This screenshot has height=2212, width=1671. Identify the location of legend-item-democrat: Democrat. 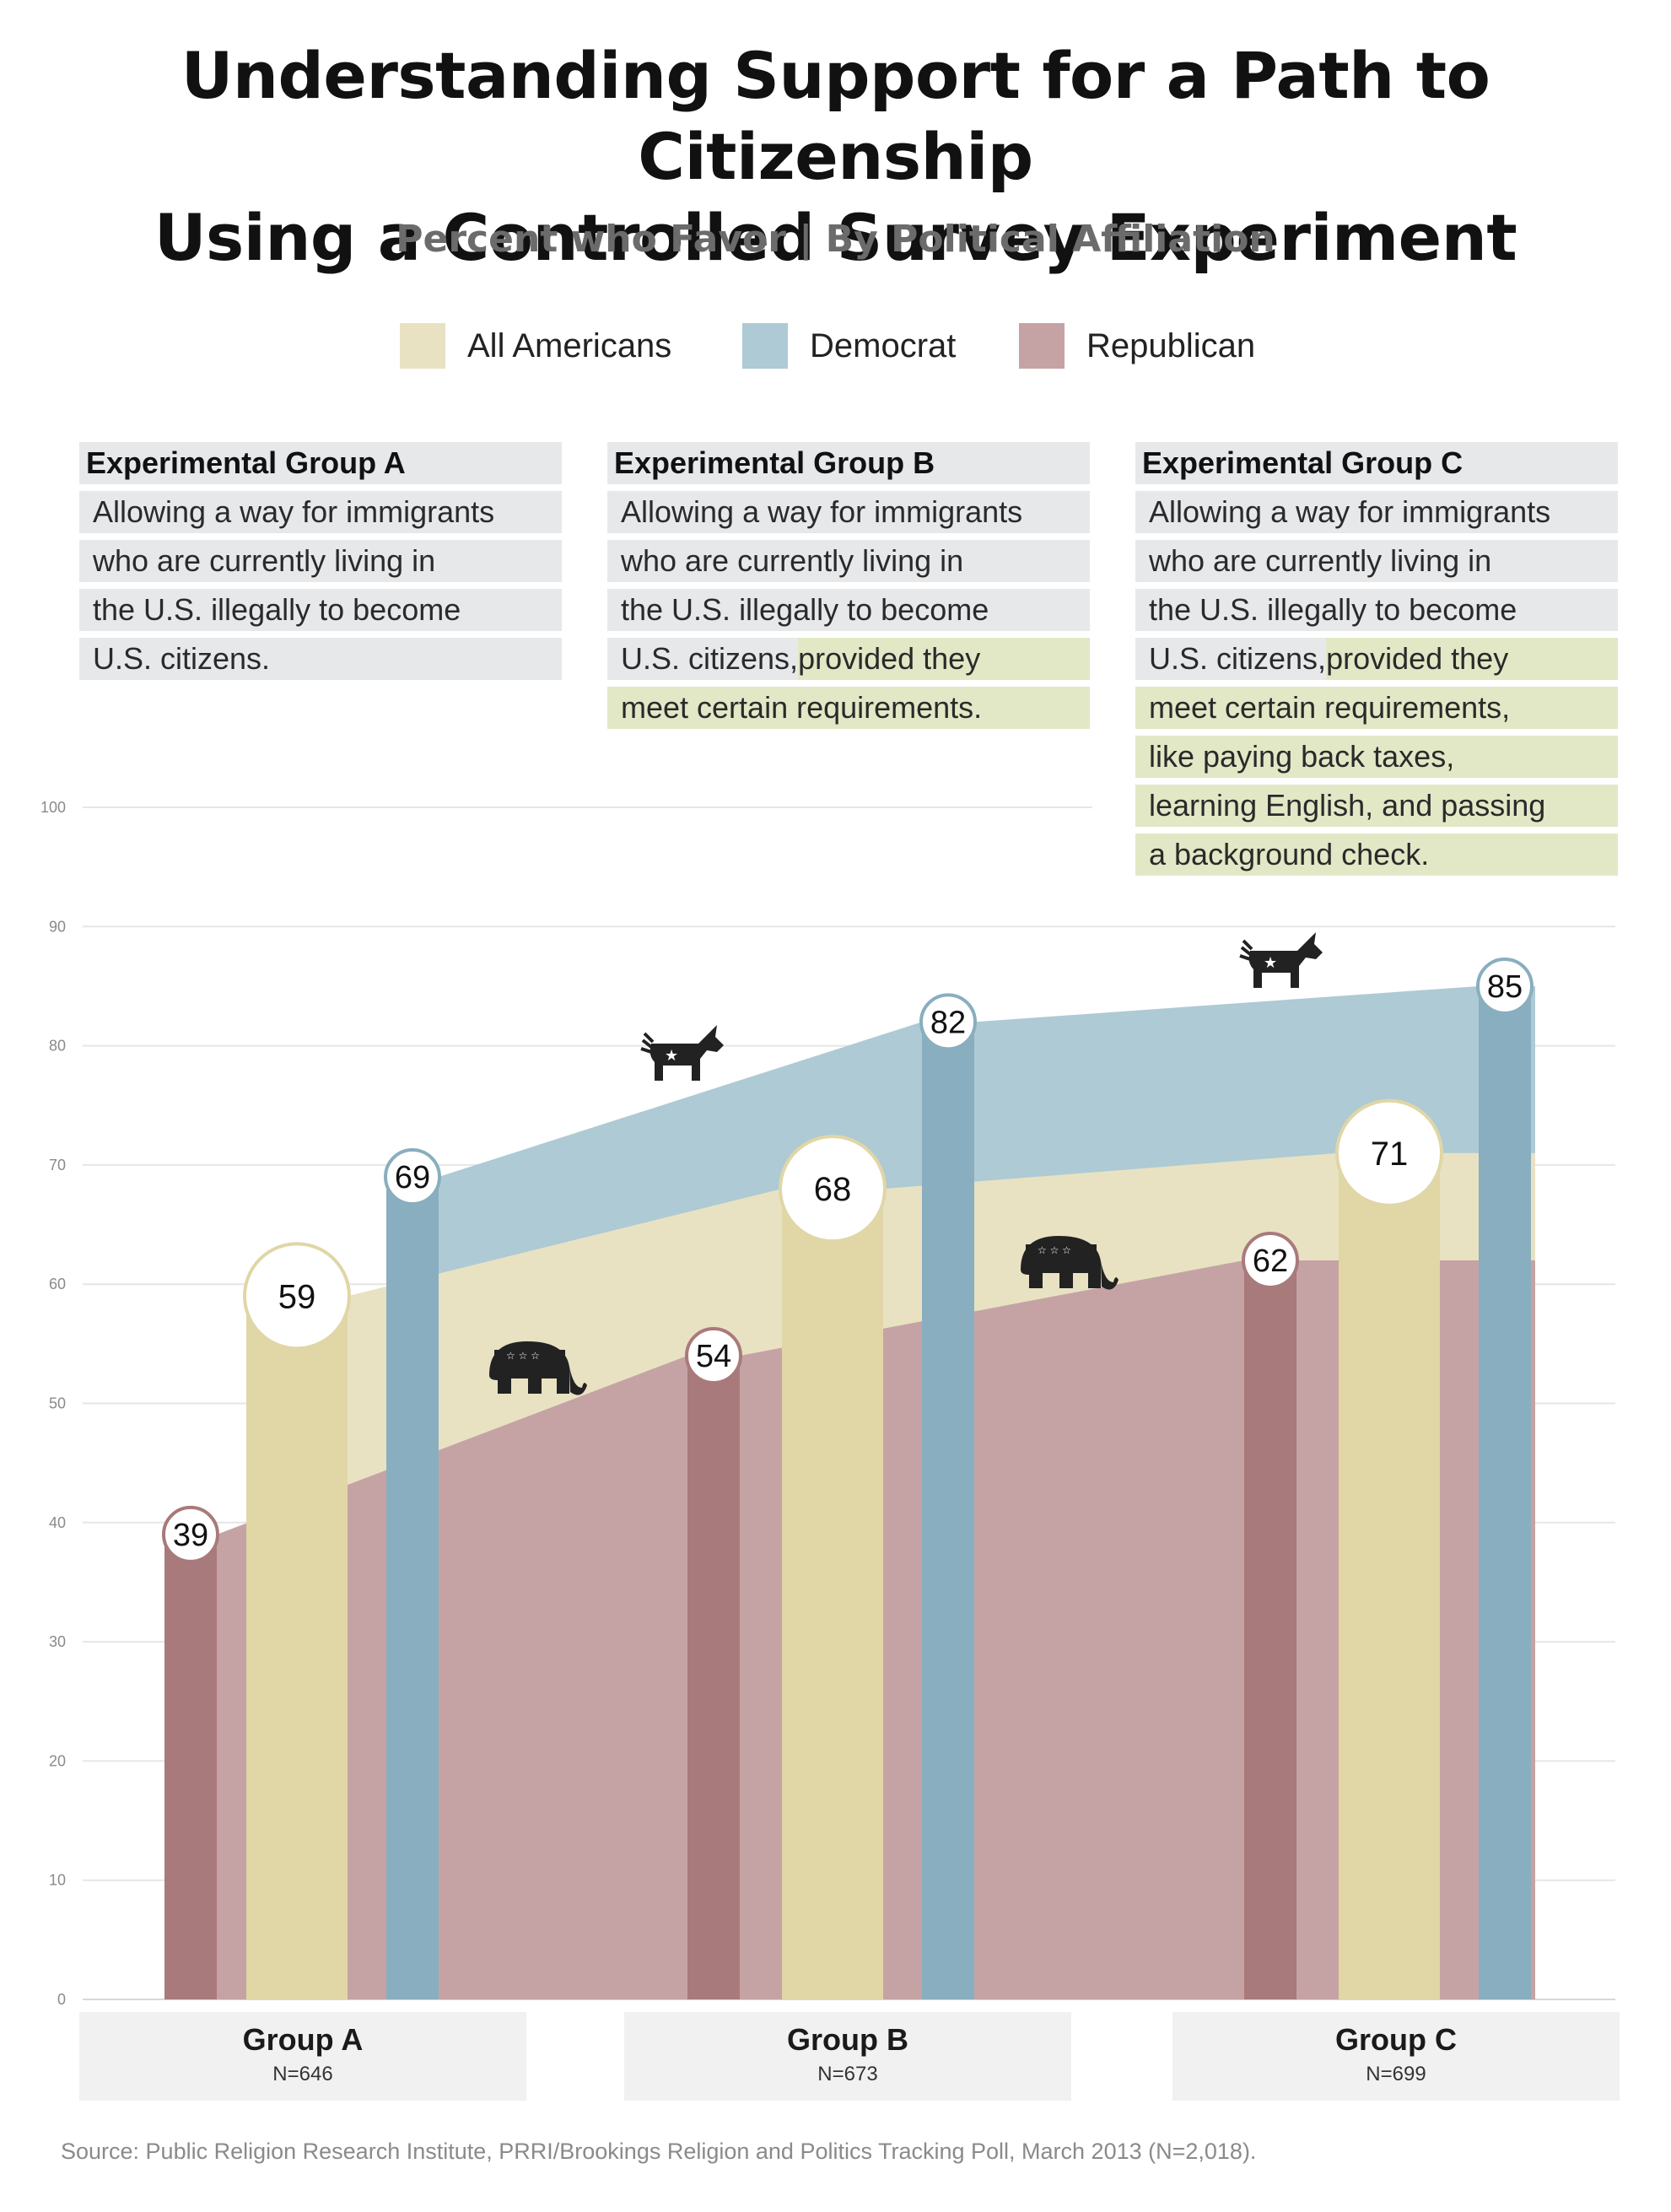
(849, 346).